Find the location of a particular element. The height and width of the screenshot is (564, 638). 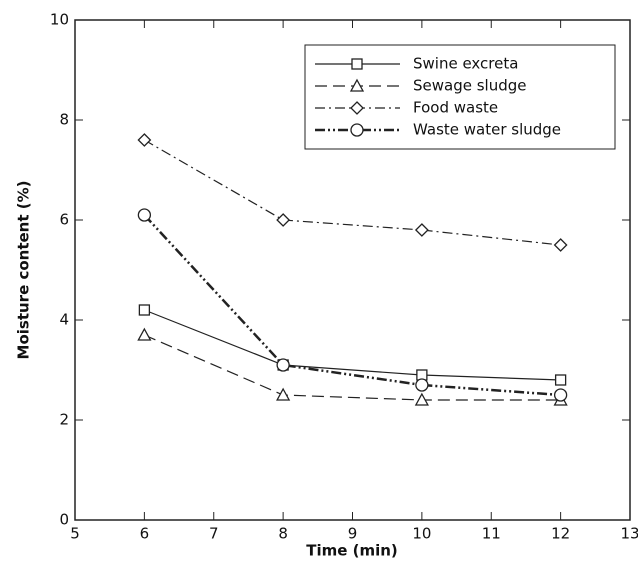

x-tick-label: 11 is located at coordinates (491, 534).